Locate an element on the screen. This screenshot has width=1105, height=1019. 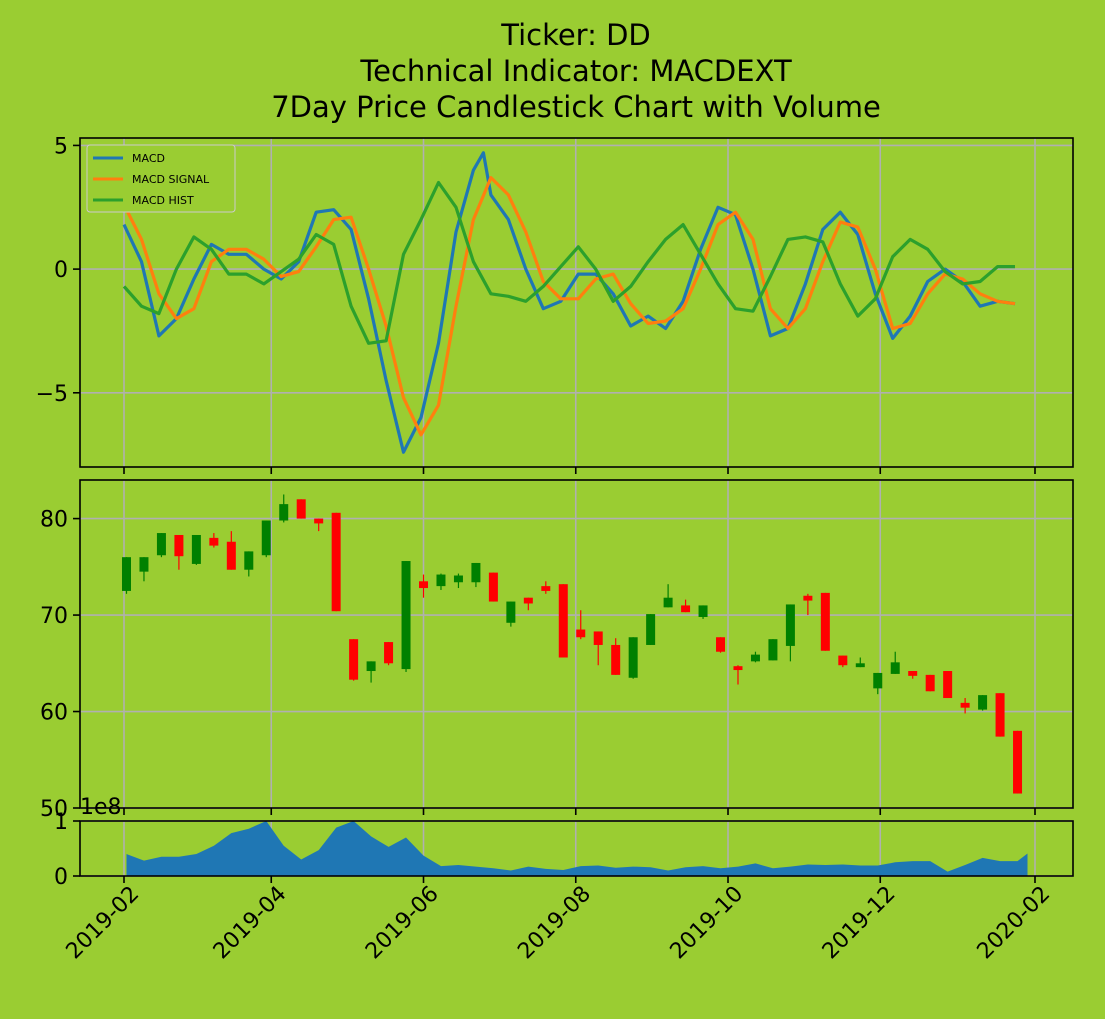
plot-marks is located at coordinates (577, 848).